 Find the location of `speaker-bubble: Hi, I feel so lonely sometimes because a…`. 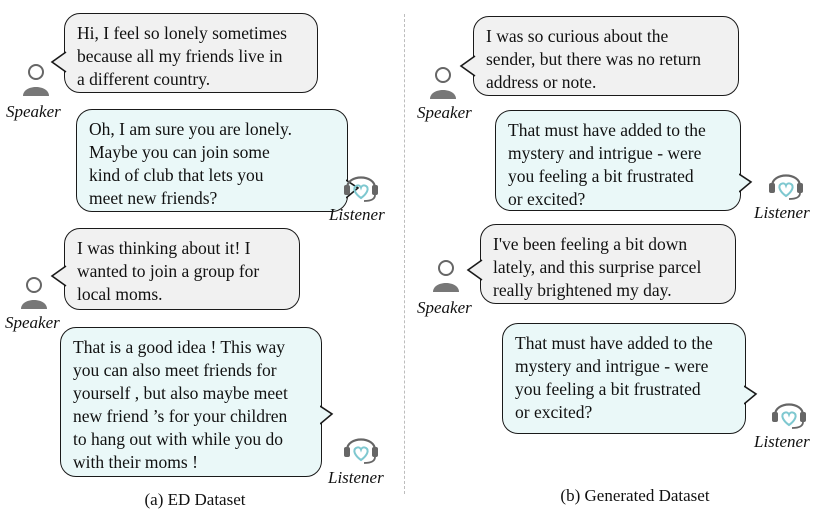

speaker-bubble: Hi, I feel so lonely sometimes because a… is located at coordinates (191, 53).